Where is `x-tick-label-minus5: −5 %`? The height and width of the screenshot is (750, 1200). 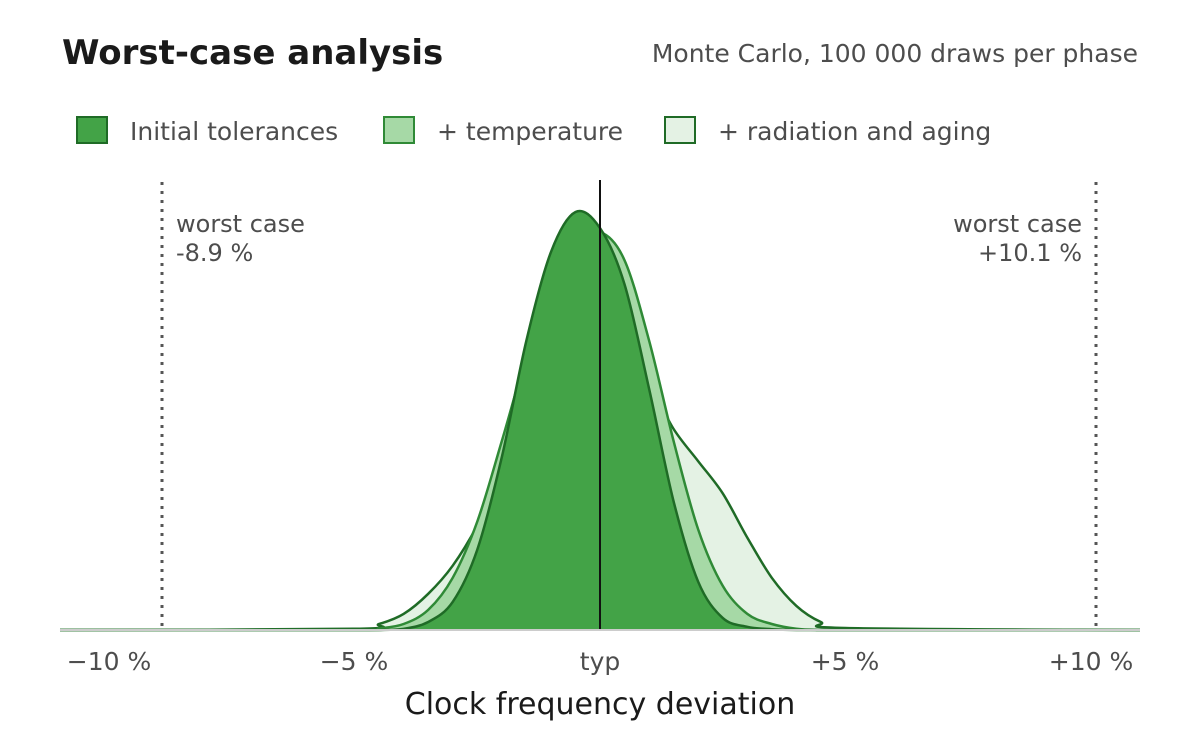 x-tick-label-minus5: −5 % is located at coordinates (354, 661).